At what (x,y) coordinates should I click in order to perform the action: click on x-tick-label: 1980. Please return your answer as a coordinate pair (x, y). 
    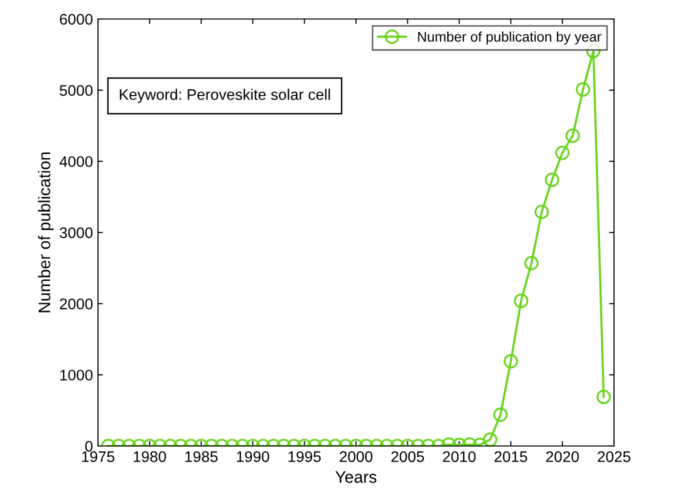
    Looking at the image, I should click on (150, 456).